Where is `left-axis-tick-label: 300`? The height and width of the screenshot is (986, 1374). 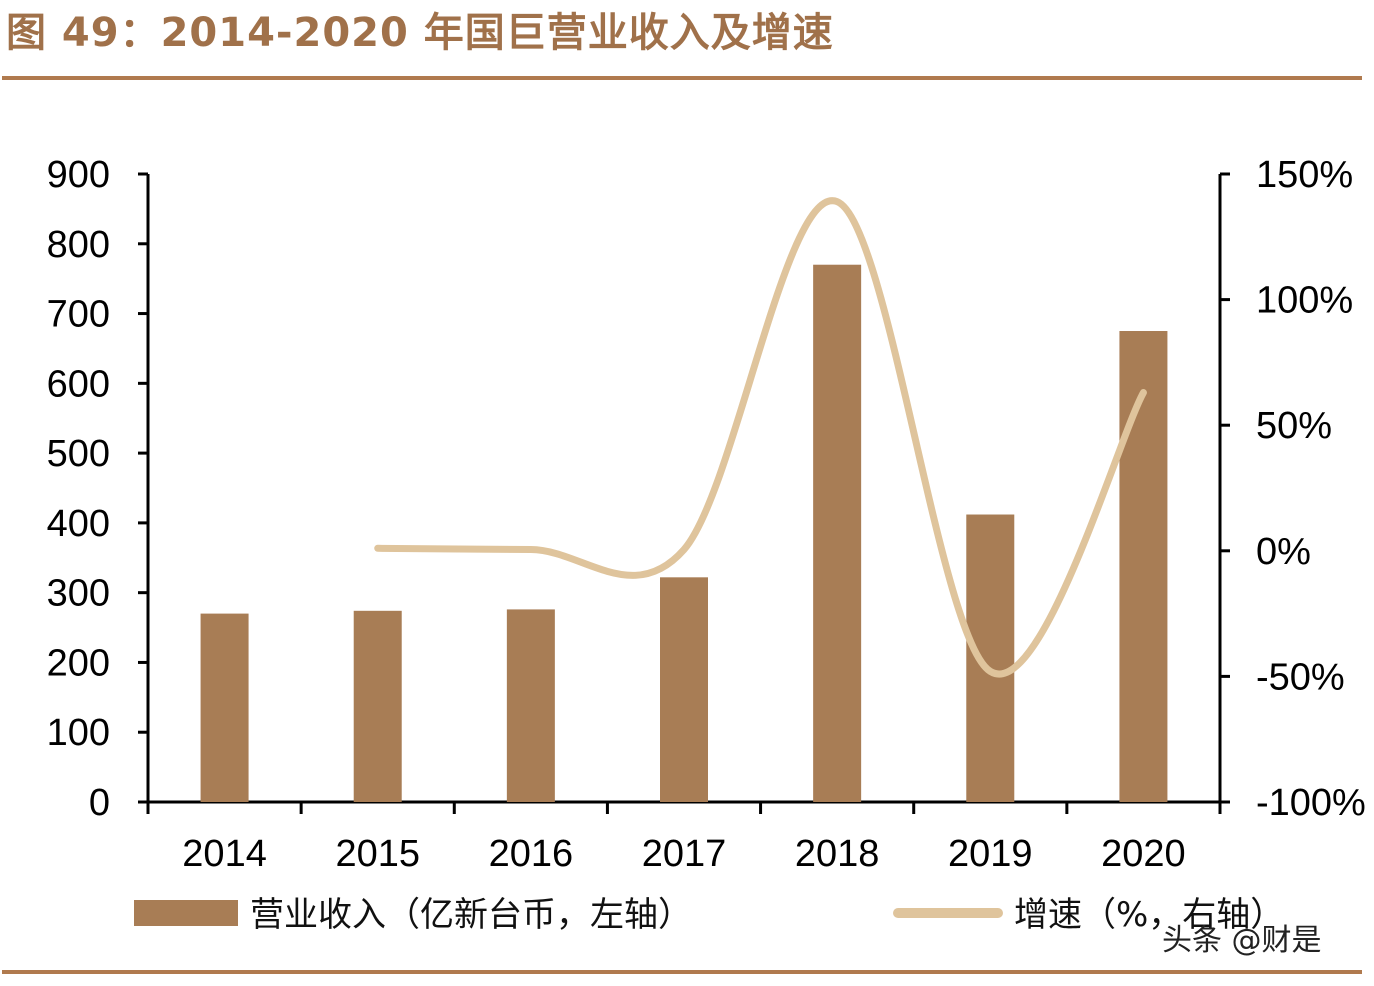 left-axis-tick-label: 300 is located at coordinates (78, 594).